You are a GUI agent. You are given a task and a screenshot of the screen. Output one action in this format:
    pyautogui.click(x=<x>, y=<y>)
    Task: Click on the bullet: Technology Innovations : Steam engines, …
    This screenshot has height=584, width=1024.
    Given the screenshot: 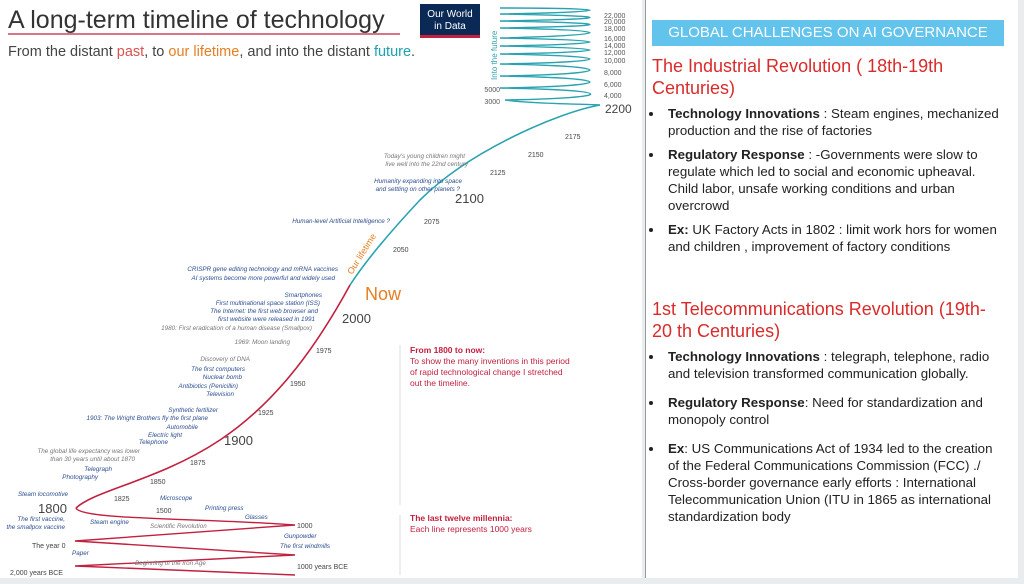 What is the action you would take?
    pyautogui.click(x=833, y=122)
    